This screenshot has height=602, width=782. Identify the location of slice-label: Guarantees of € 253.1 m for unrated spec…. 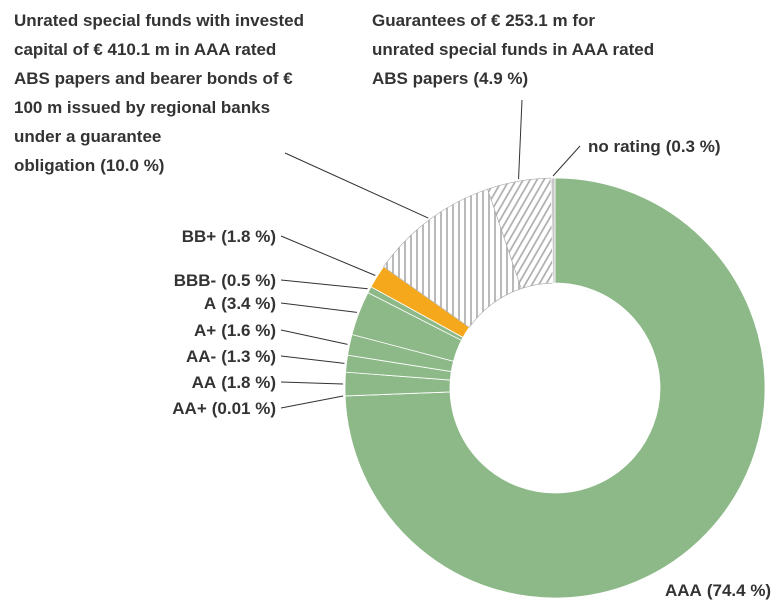
(517, 49).